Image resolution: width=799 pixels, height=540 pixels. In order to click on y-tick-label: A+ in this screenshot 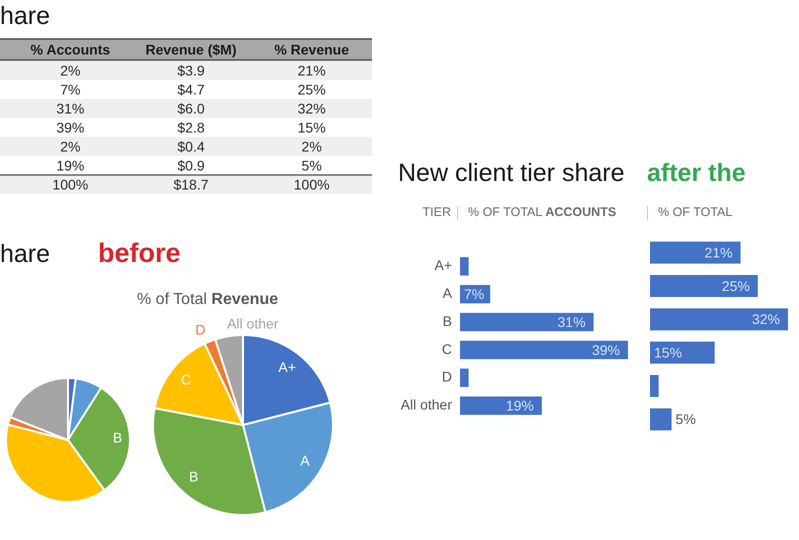, I will do `click(443, 265)`.